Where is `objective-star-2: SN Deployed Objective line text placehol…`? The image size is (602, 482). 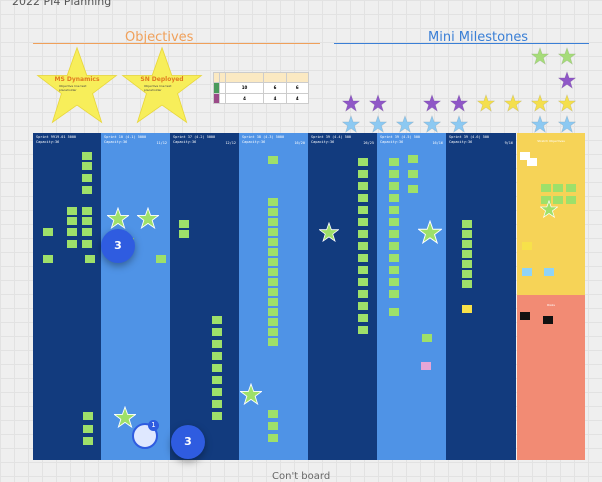 objective-star-2: SN Deployed Objective line text placehol… is located at coordinates (162, 85).